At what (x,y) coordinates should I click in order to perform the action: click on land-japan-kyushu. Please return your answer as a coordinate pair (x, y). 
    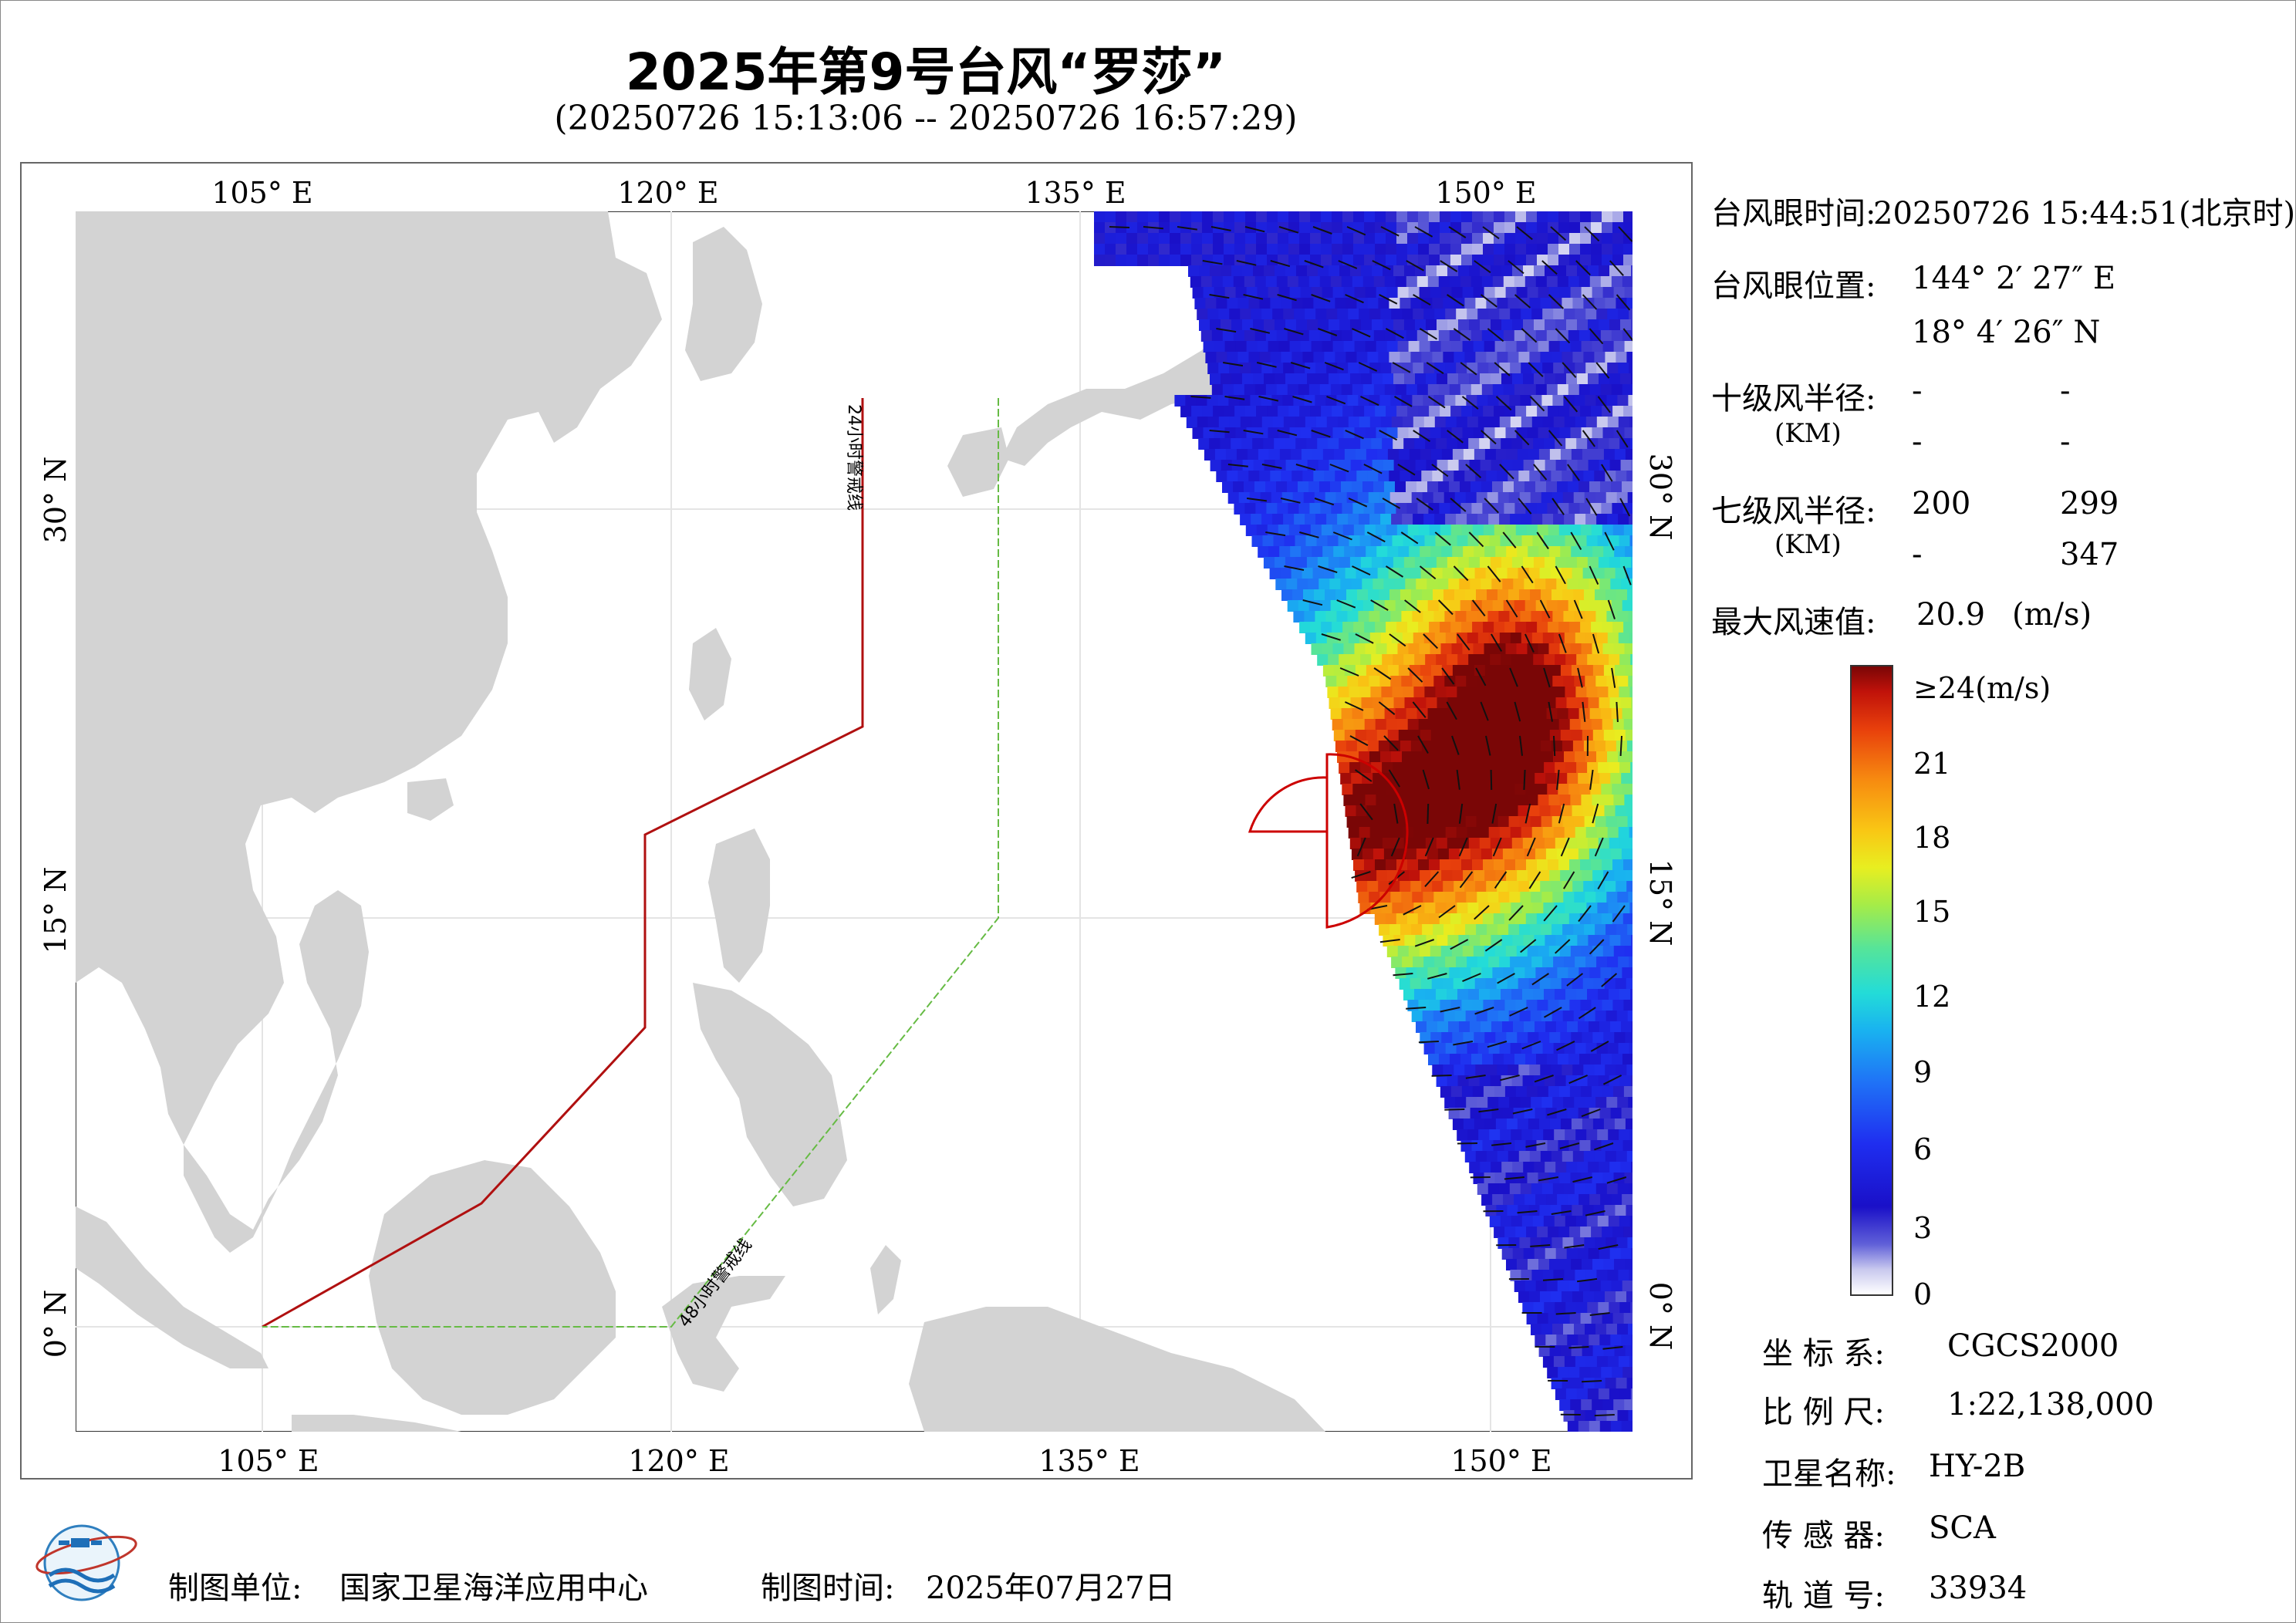
    Looking at the image, I should click on (978, 462).